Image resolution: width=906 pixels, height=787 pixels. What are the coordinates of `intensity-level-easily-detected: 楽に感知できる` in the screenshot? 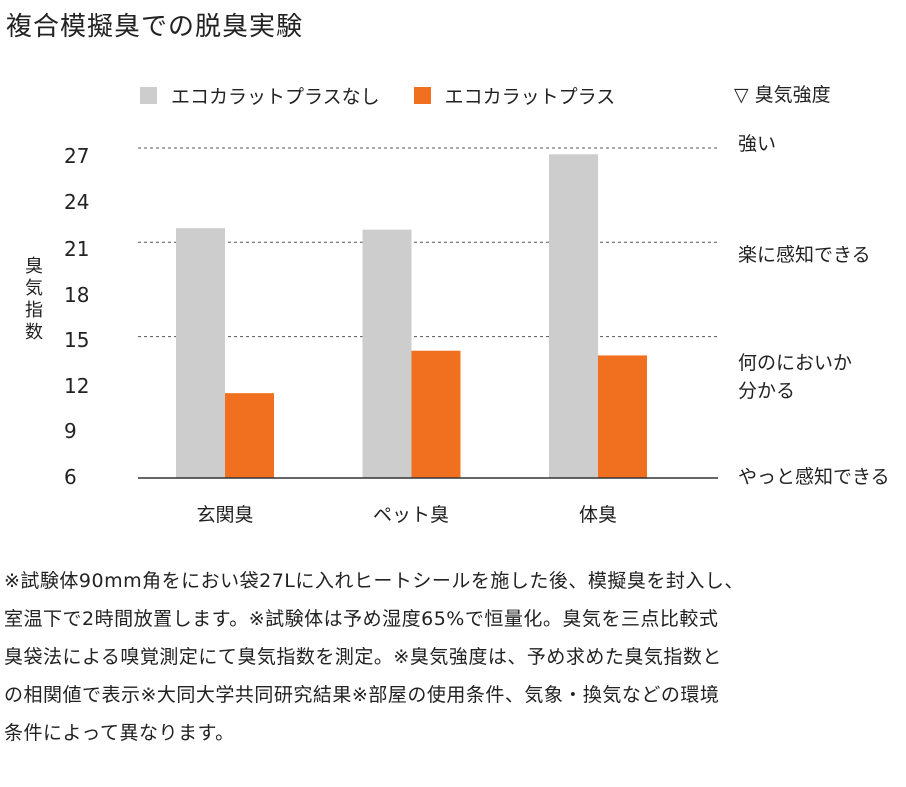 It's located at (804, 255).